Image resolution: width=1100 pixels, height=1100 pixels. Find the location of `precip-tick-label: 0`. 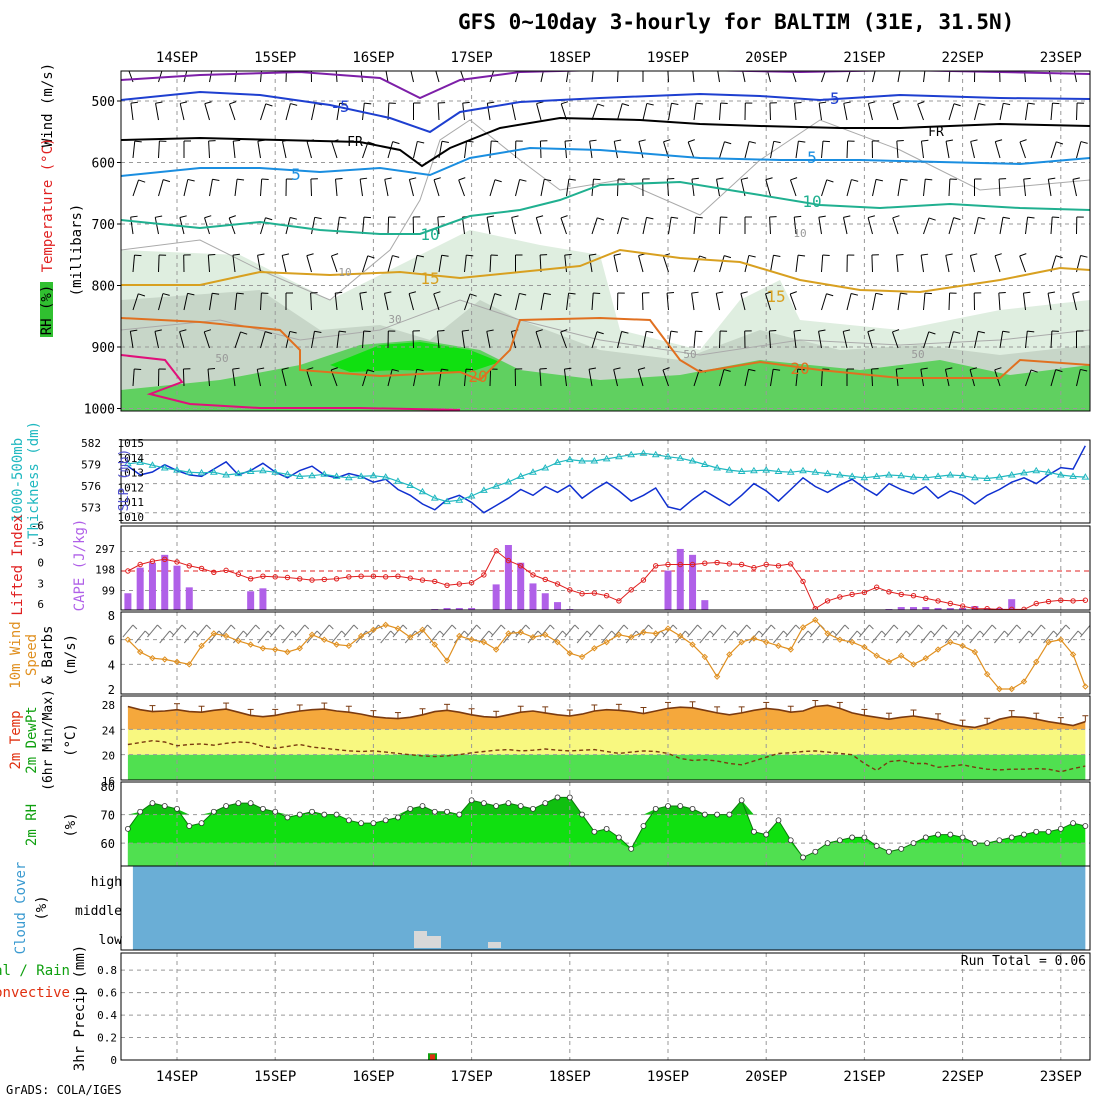

precip-tick-label: 0 is located at coordinates (113, 1060).